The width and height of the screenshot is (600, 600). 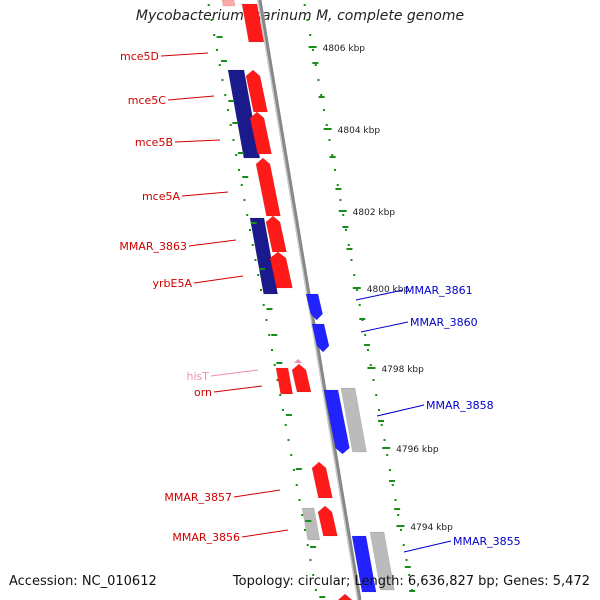 What do you see at coordinates (198, 497) in the screenshot?
I see `gene-label: MMAR_3857` at bounding box center [198, 497].